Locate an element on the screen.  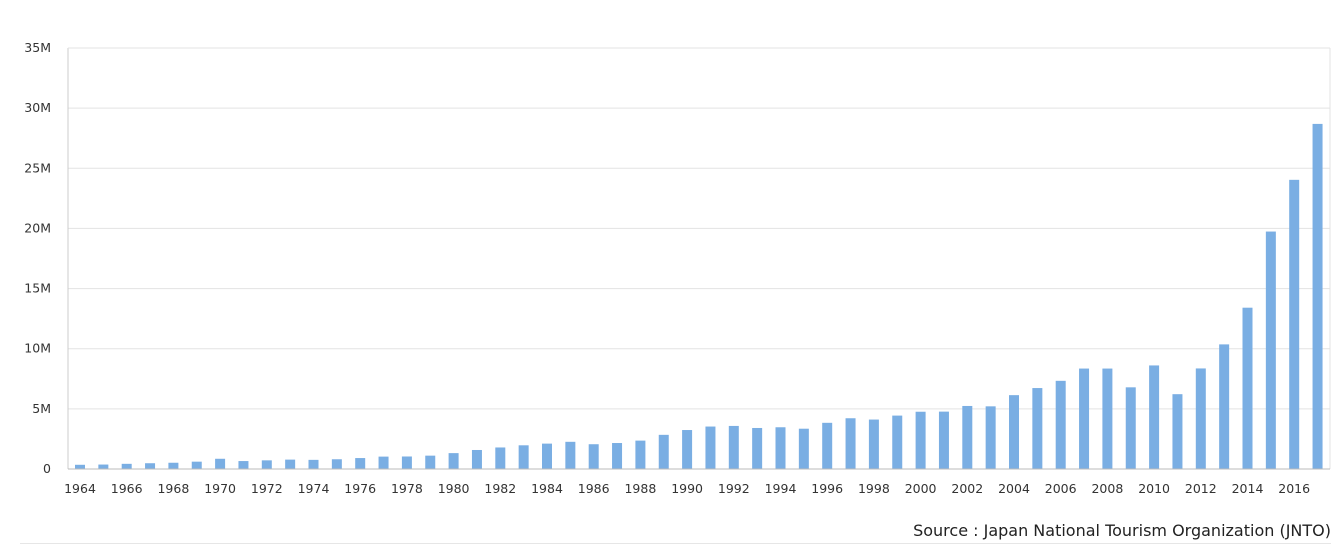
bar-1984 is located at coordinates (547, 456).